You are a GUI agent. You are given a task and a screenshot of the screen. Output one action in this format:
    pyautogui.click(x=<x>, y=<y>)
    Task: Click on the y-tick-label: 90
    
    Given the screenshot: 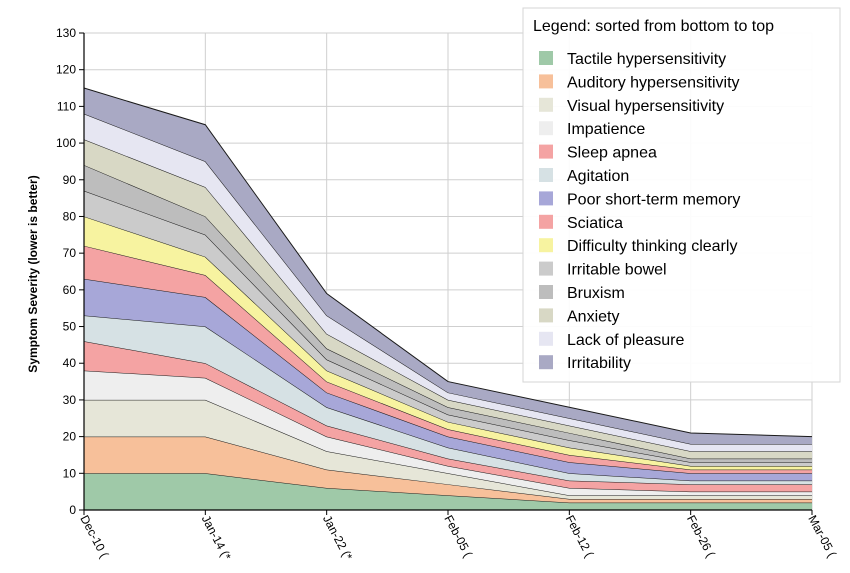 What is the action you would take?
    pyautogui.click(x=70, y=180)
    